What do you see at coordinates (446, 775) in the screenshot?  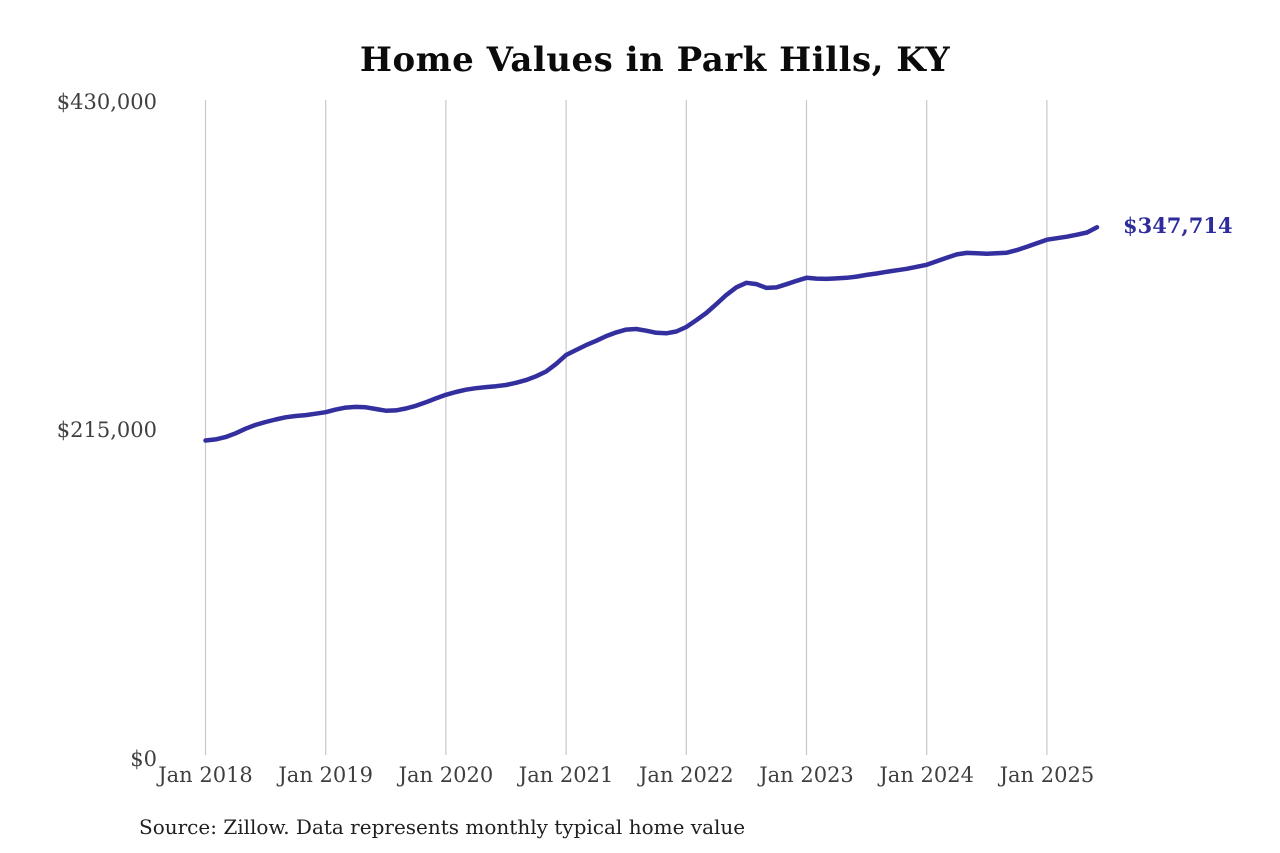 I see `x-tick-label: Jan 2020` at bounding box center [446, 775].